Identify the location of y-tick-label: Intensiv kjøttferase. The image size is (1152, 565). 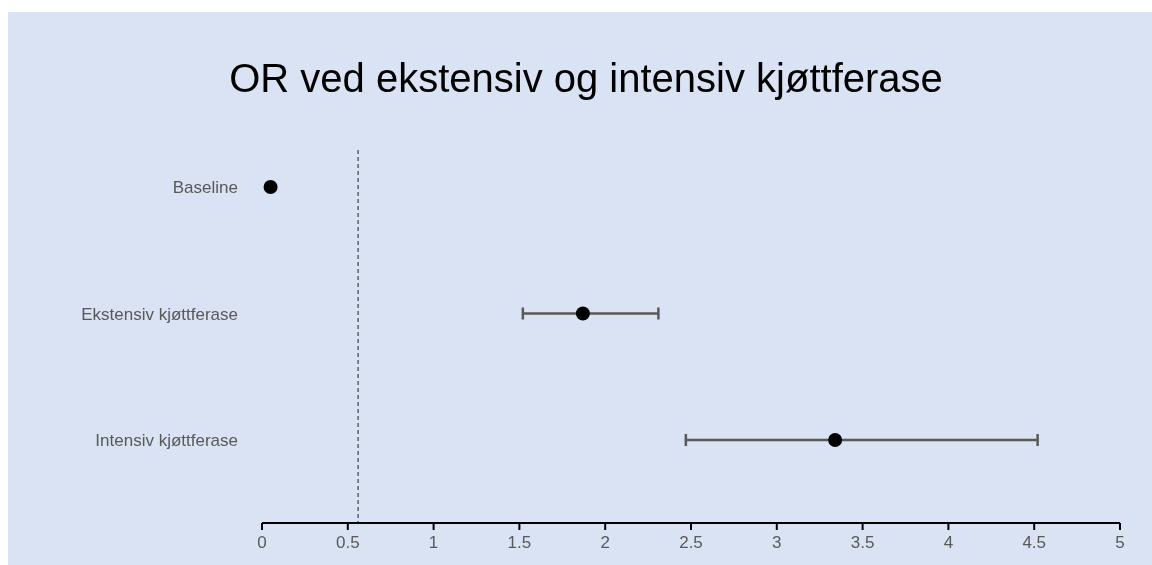
(166, 440).